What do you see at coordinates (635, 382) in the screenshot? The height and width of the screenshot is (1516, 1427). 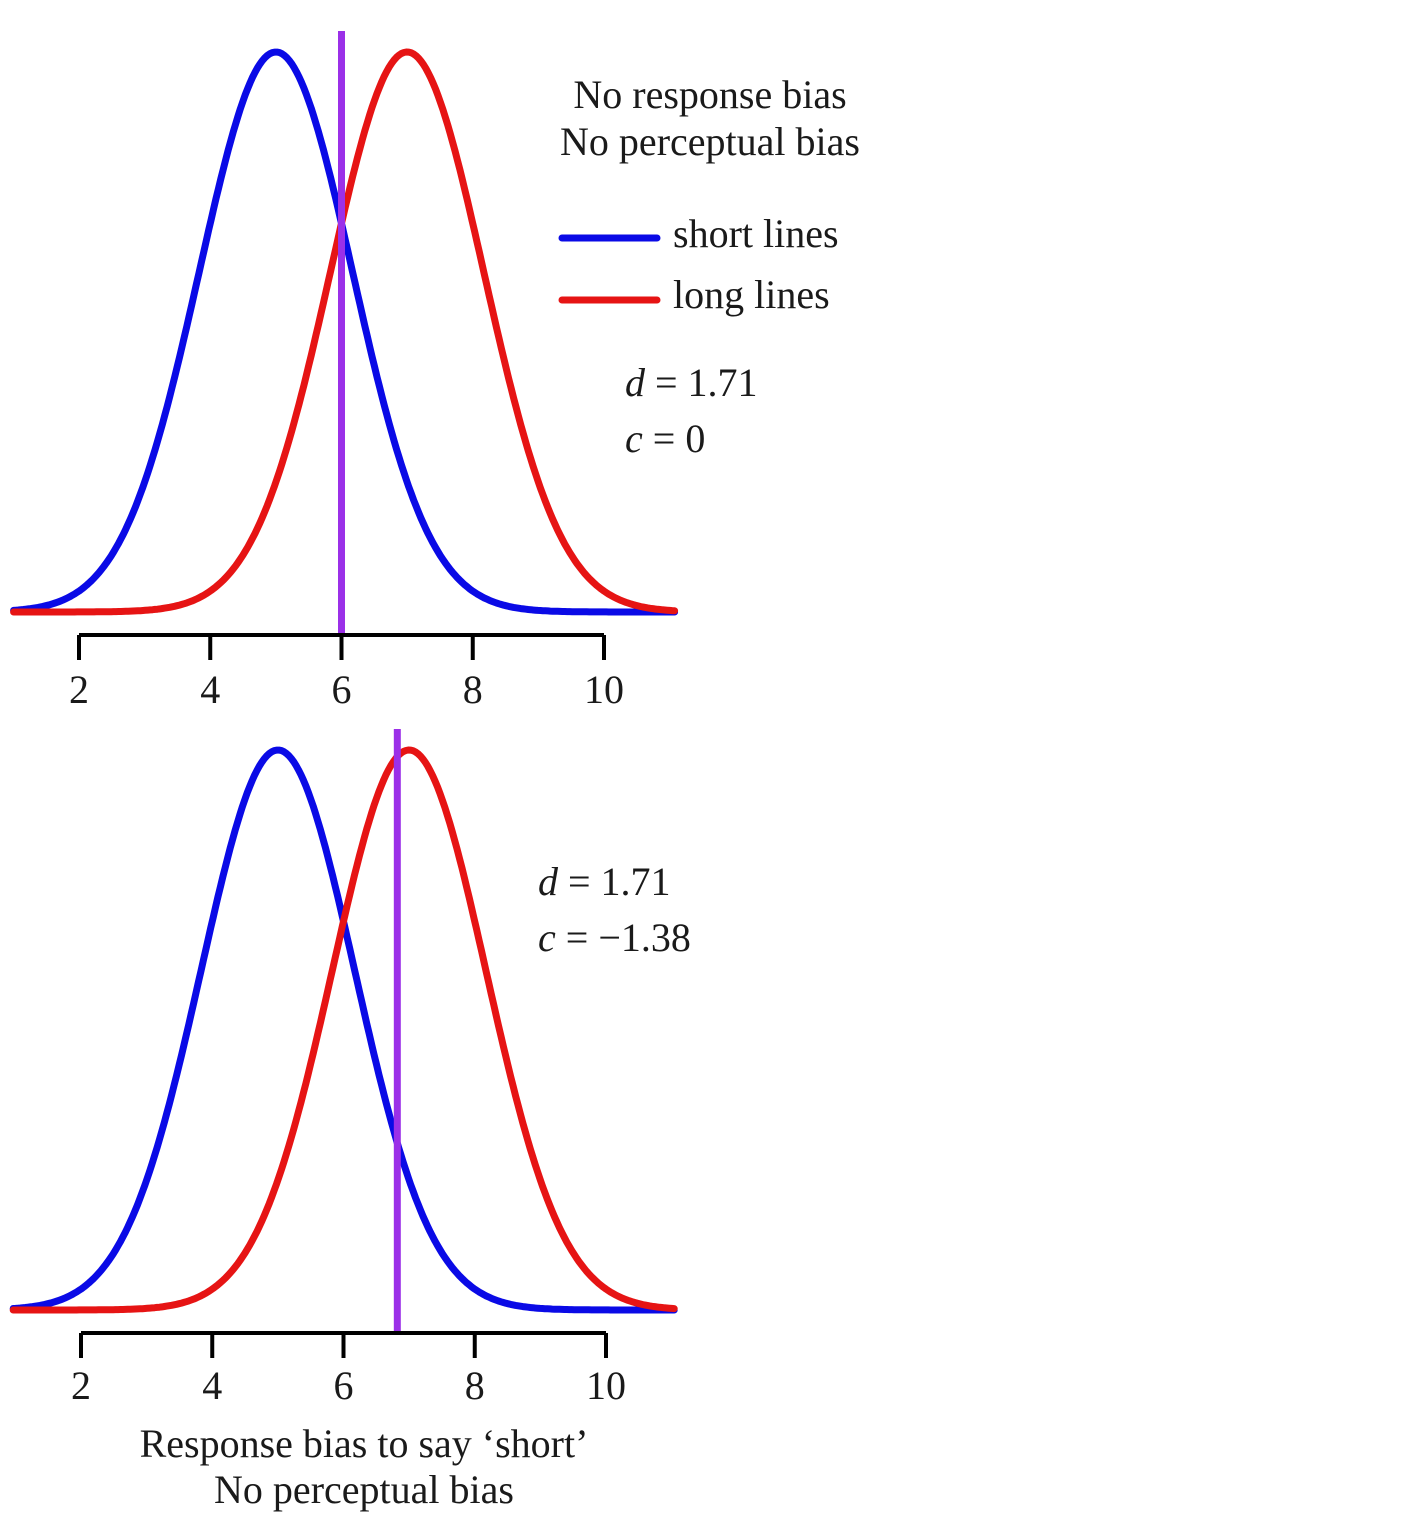 I see `top-d-symbol: d` at bounding box center [635, 382].